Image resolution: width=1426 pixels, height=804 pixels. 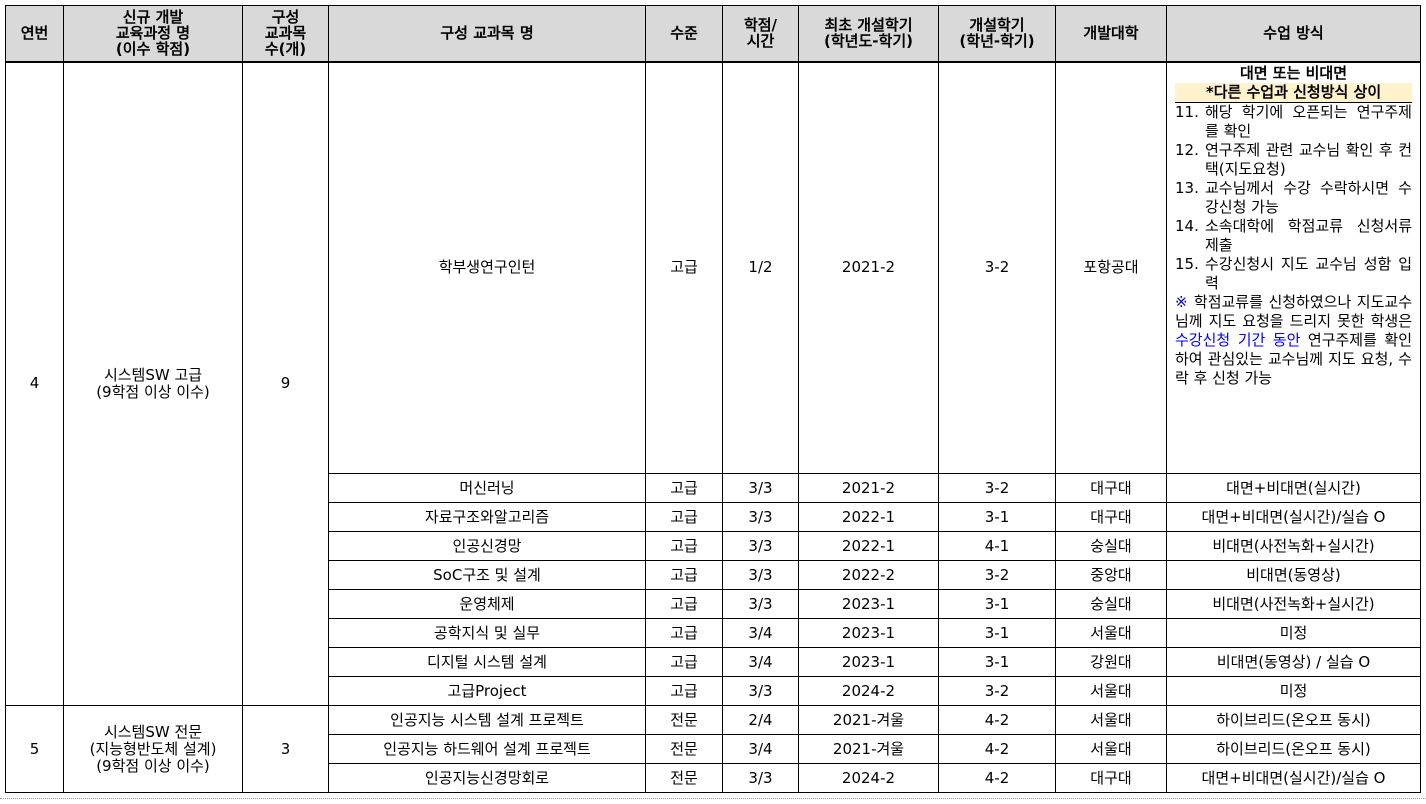 I want to click on class-method: 대면+비대면(실시간), so click(x=1293, y=488).